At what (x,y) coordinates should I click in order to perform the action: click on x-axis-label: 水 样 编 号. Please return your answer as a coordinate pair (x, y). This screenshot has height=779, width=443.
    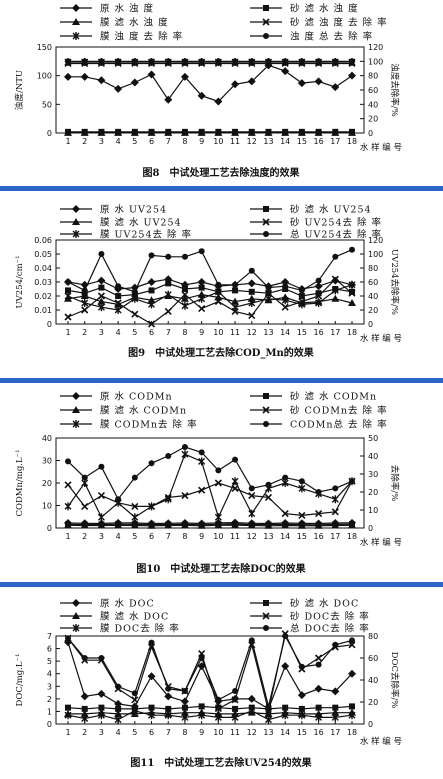
    Looking at the image, I should click on (381, 741).